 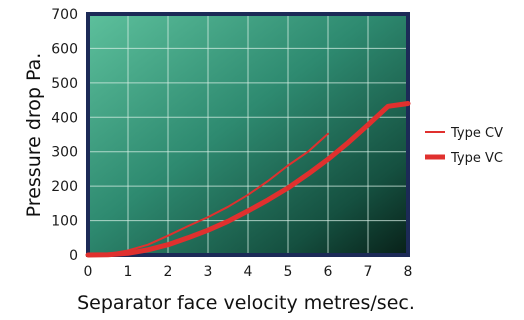 What do you see at coordinates (64, 118) in the screenshot?
I see `y-tick-label: 400` at bounding box center [64, 118].